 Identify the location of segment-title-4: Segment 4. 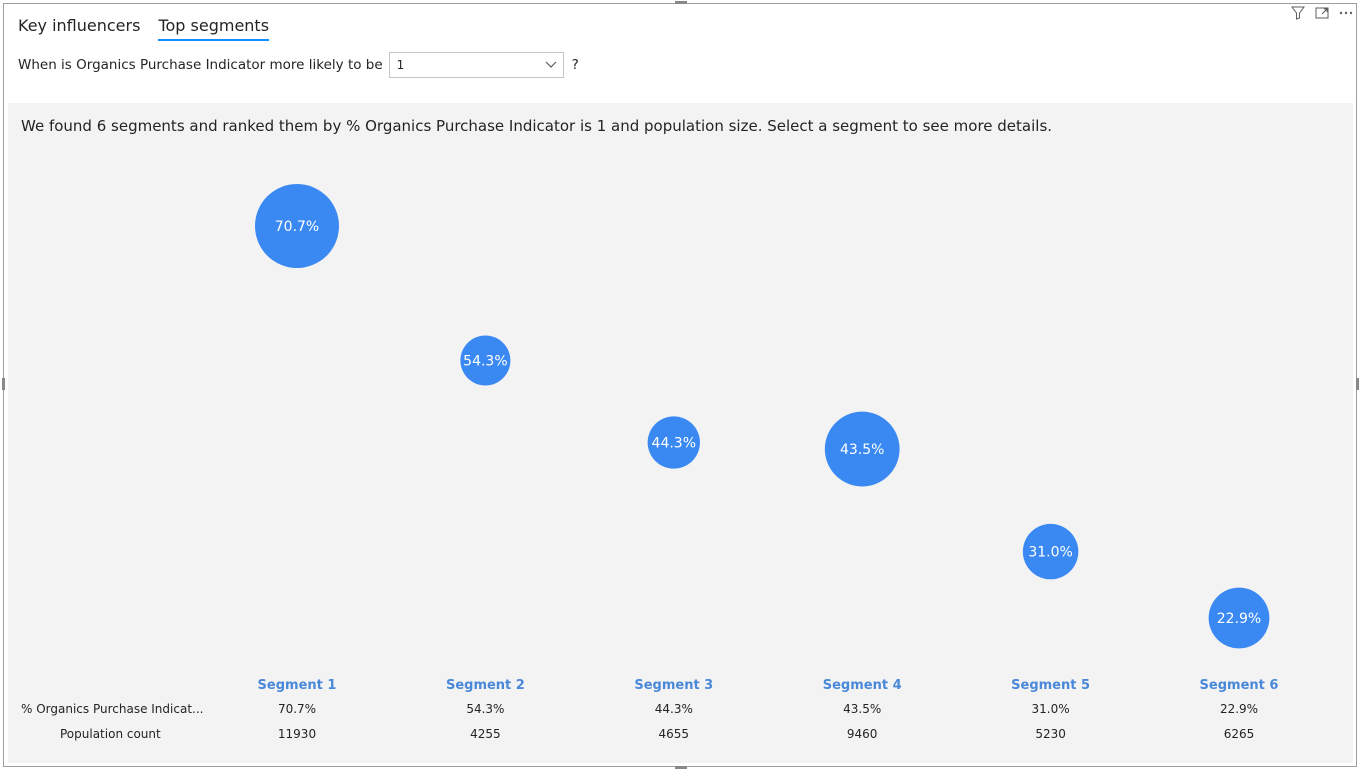
(862, 685).